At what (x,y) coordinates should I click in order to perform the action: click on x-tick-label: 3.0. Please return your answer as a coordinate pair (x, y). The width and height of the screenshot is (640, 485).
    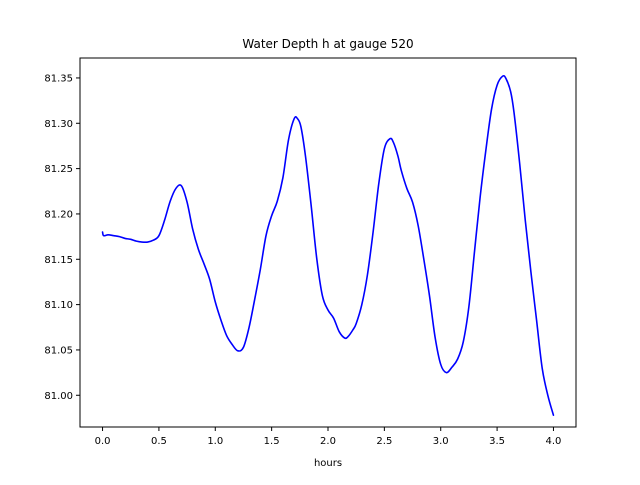
    Looking at the image, I should click on (441, 441).